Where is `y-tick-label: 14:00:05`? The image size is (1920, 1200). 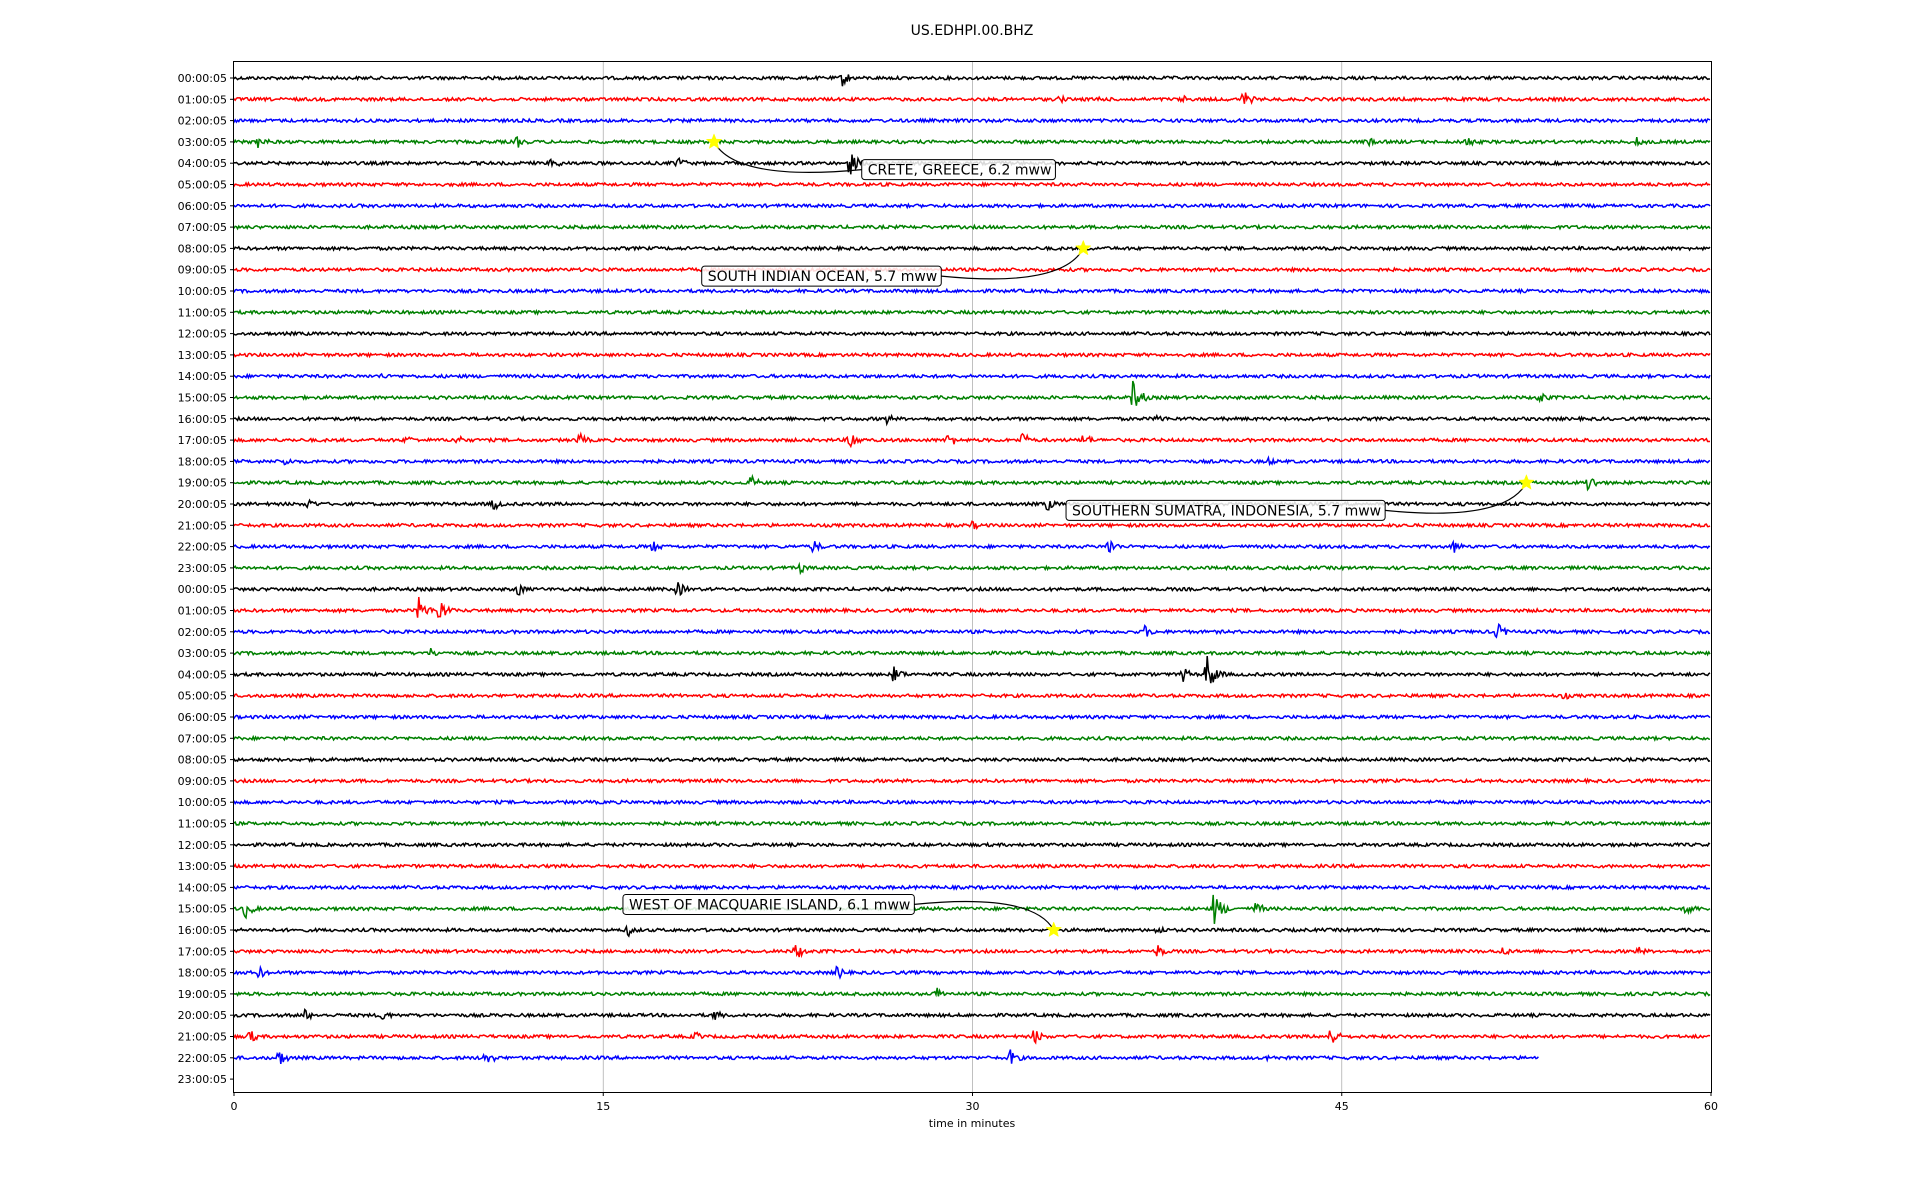
y-tick-label: 14:00:05 is located at coordinates (202, 376).